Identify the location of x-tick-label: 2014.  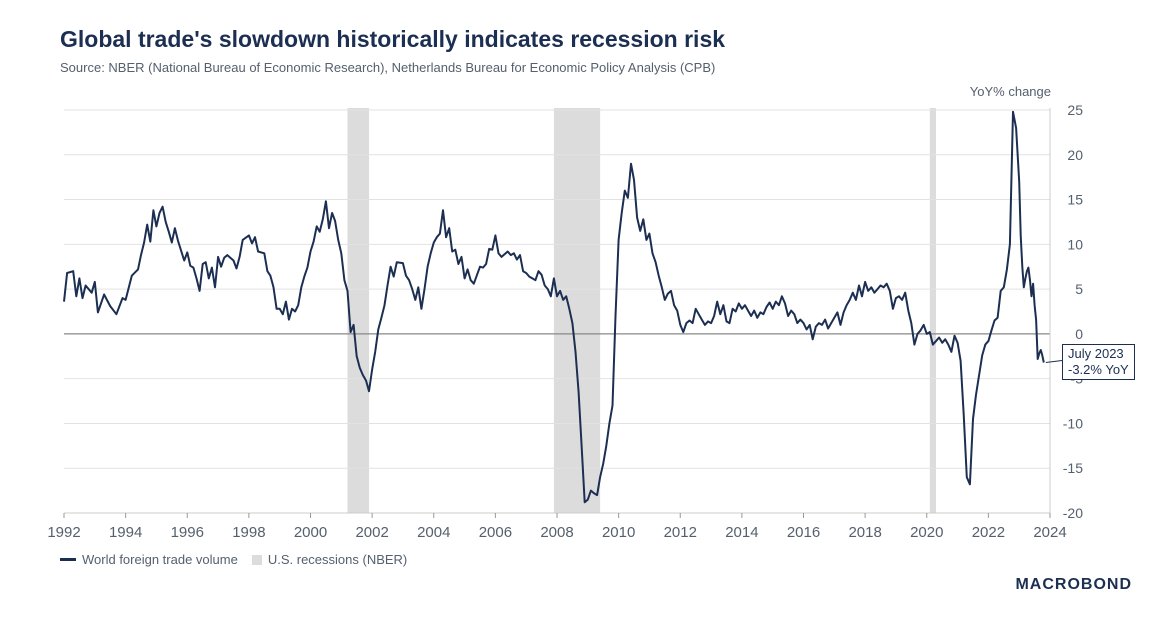
(741, 532).